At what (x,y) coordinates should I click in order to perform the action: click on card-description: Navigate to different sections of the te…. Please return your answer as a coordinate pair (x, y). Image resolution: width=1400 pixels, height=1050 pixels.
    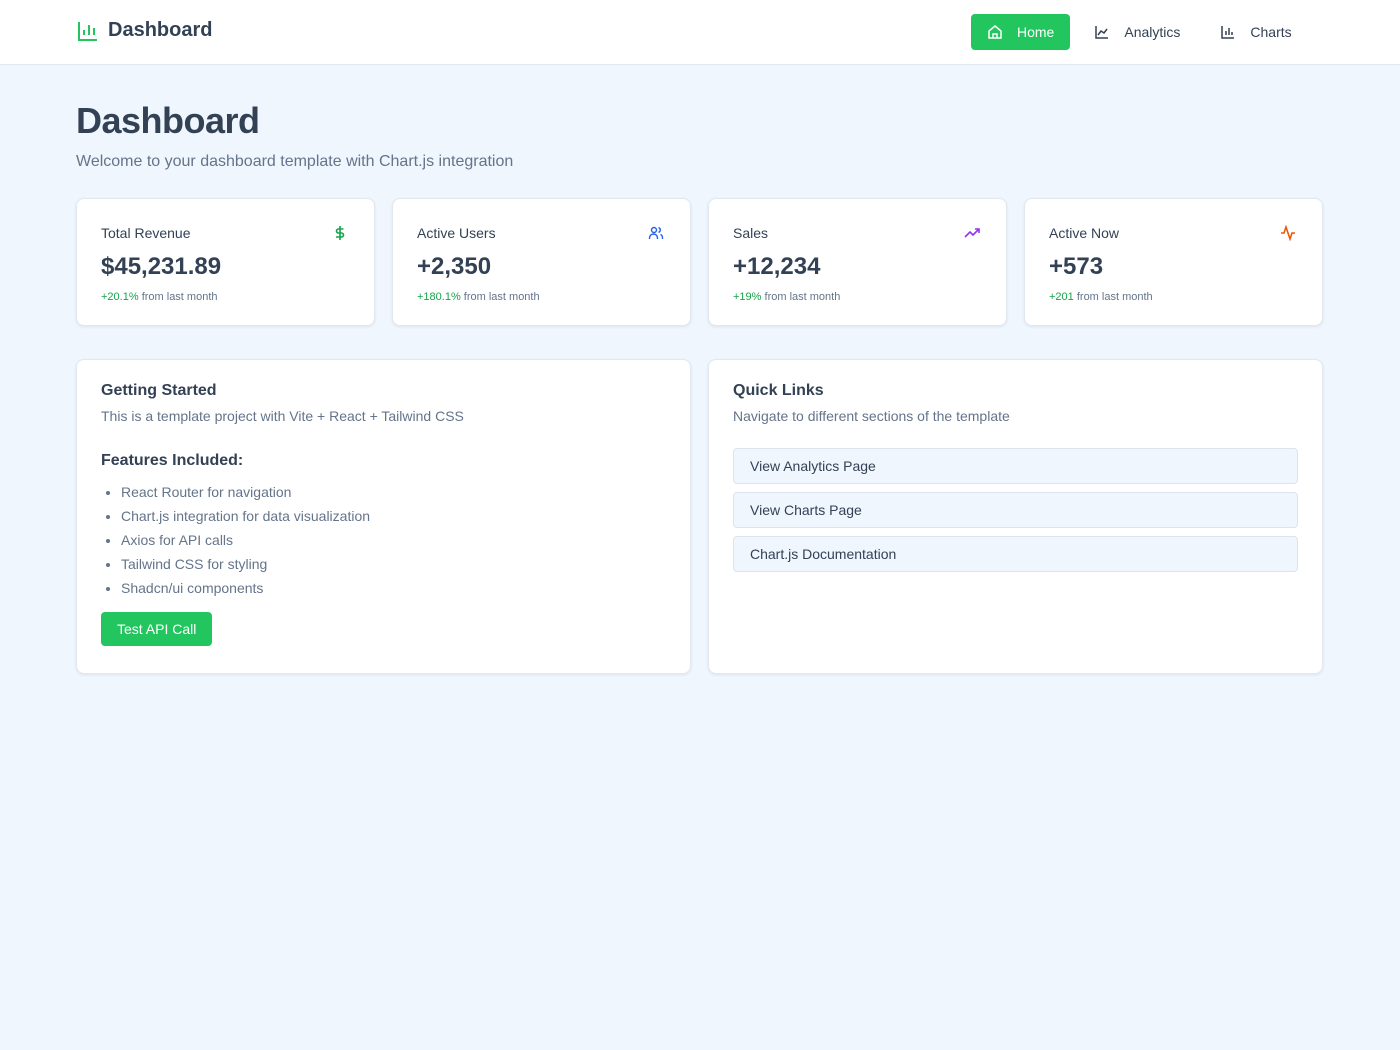
    Looking at the image, I should click on (871, 416).